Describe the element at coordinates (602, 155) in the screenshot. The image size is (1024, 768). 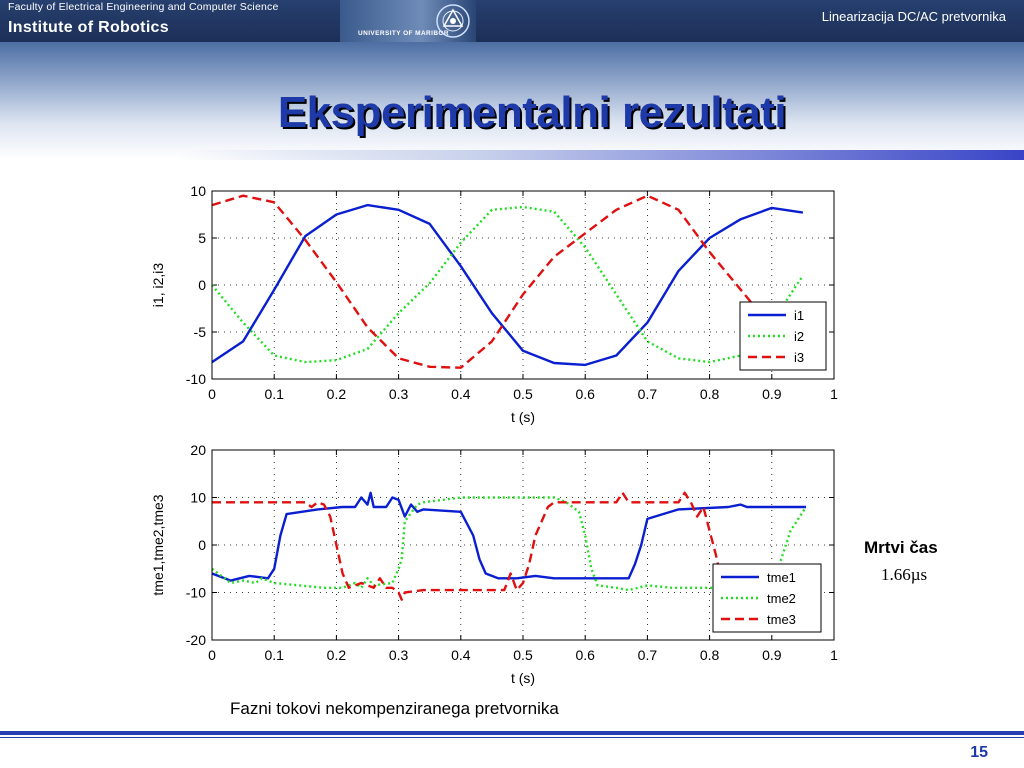
I see `title-underline` at that location.